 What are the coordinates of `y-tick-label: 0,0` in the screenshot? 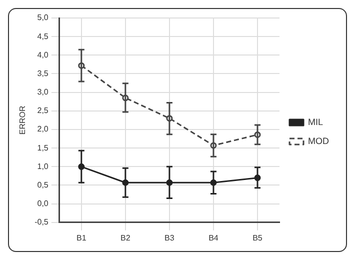 It's located at (43, 203).